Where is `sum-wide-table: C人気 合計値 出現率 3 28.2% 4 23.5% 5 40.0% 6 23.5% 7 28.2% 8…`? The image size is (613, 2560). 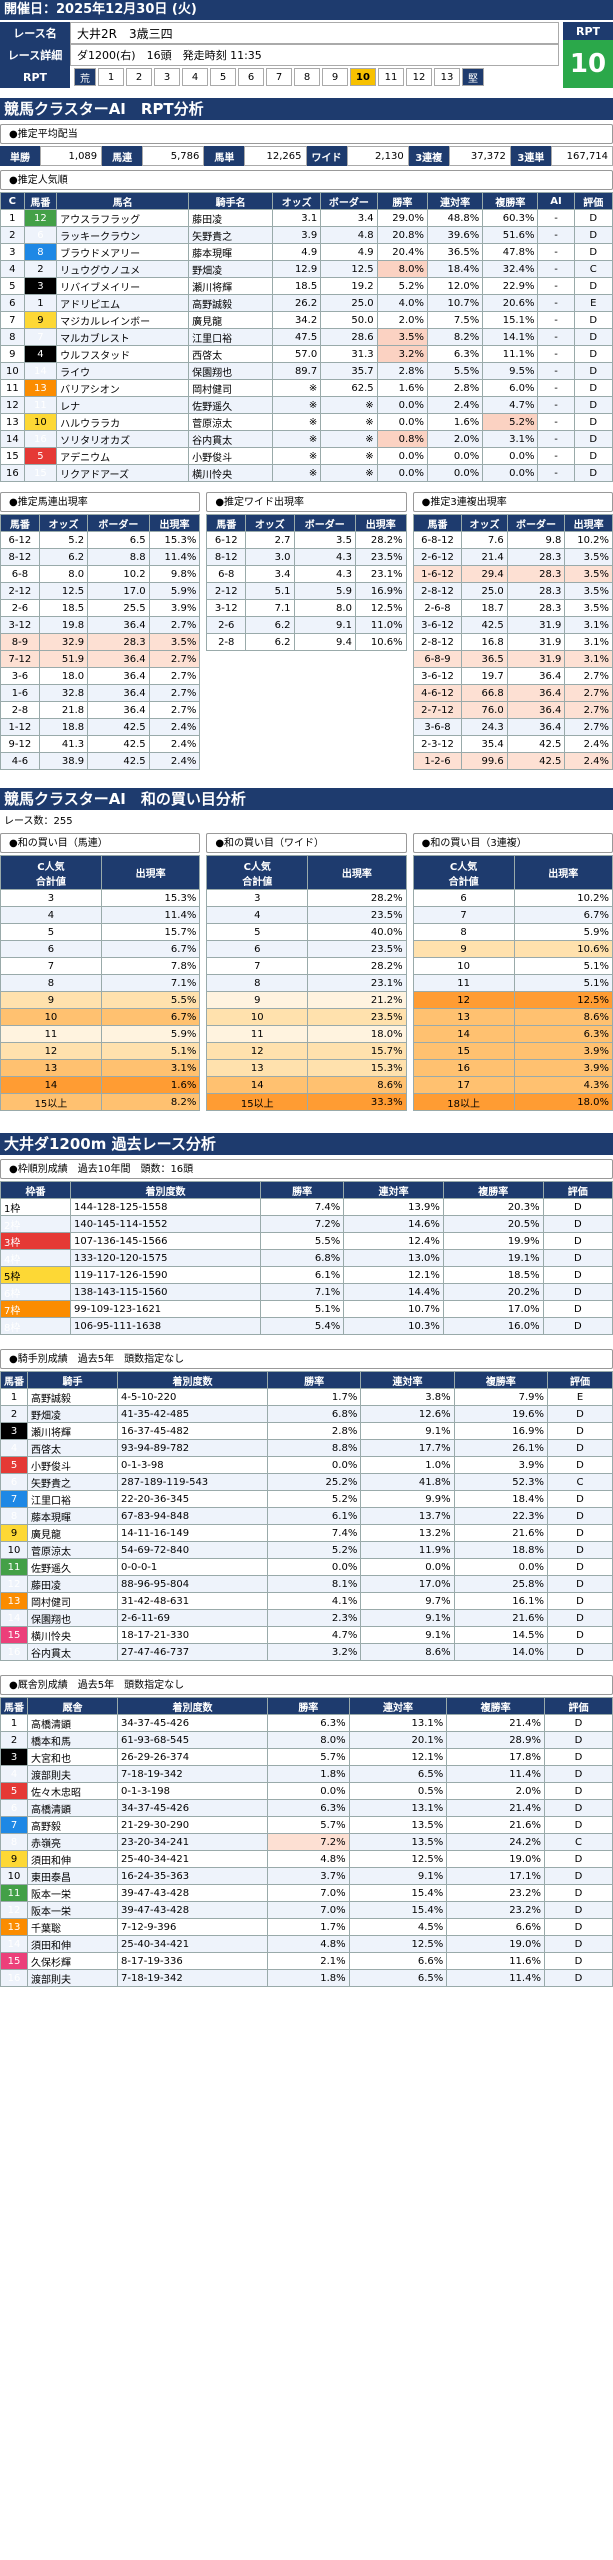 sum-wide-table: C人気 合計値 出現率 3 28.2% 4 23.5% 5 40.0% 6 23.5% 7 28.2% 8… is located at coordinates (306, 983).